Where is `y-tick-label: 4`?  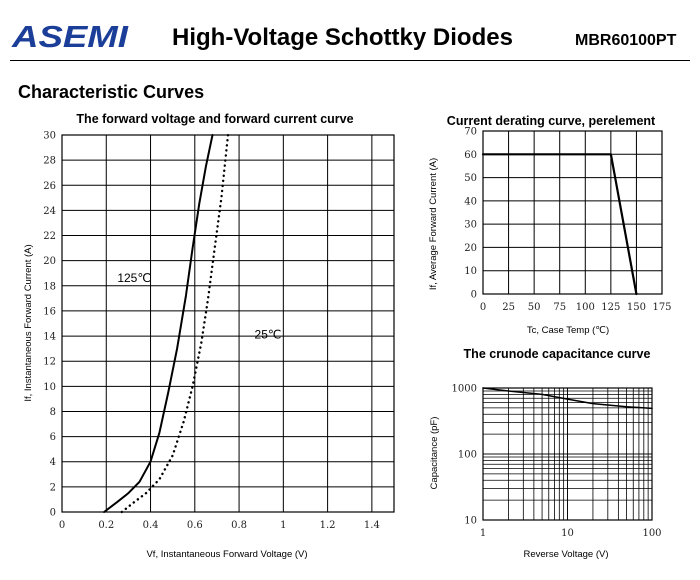 y-tick-label: 4 is located at coordinates (53, 462).